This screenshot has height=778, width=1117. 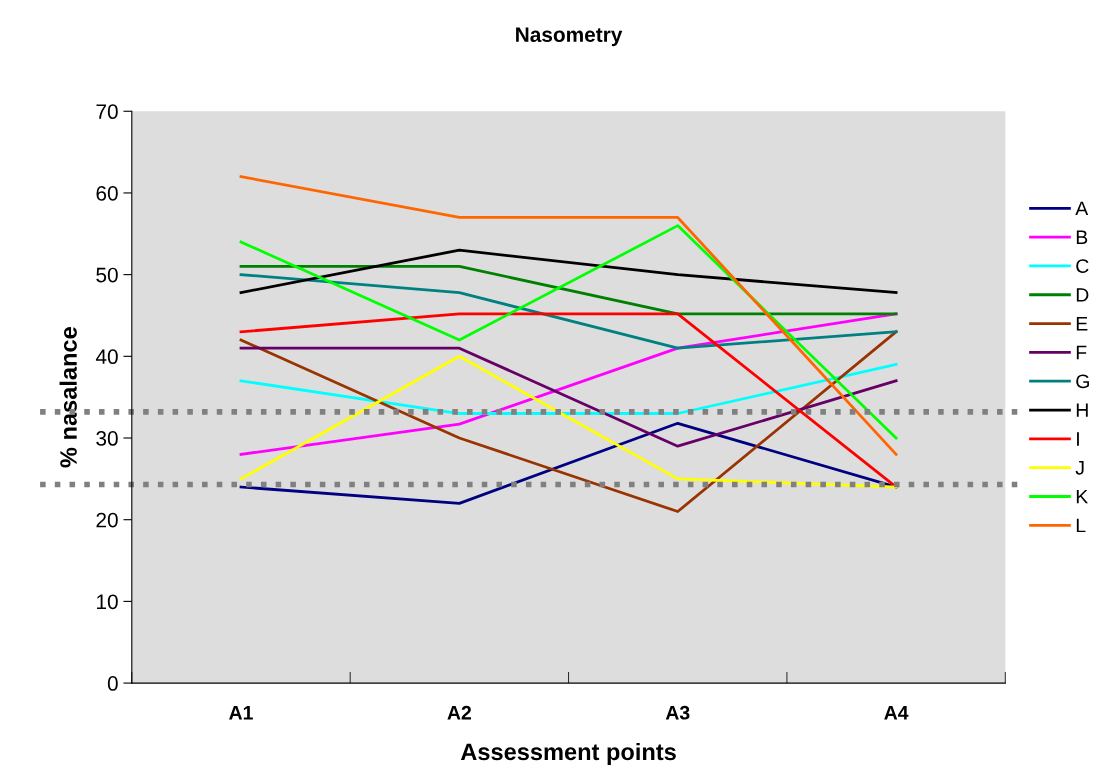 What do you see at coordinates (1082, 208) in the screenshot?
I see `legend-label: A` at bounding box center [1082, 208].